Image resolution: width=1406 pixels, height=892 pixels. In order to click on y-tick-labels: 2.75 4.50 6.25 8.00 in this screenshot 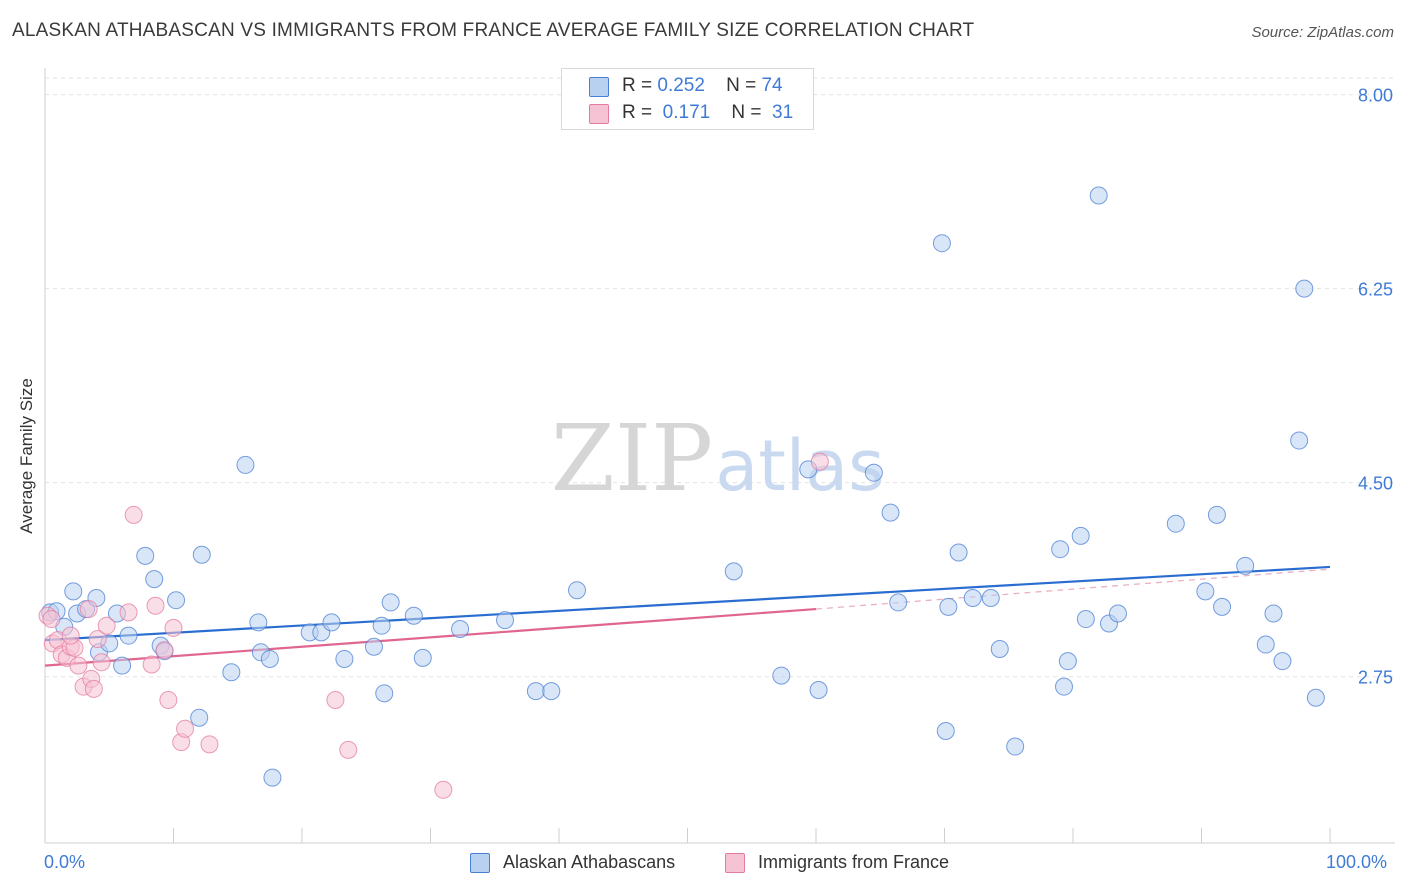, I will do `click(1375, 387)`.